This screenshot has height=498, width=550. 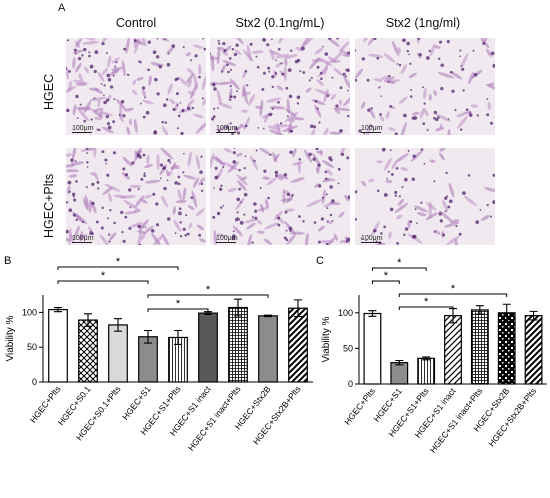 I want to click on x-tick-label: HGEC+S1 inact+Plts, so click(x=214, y=418).